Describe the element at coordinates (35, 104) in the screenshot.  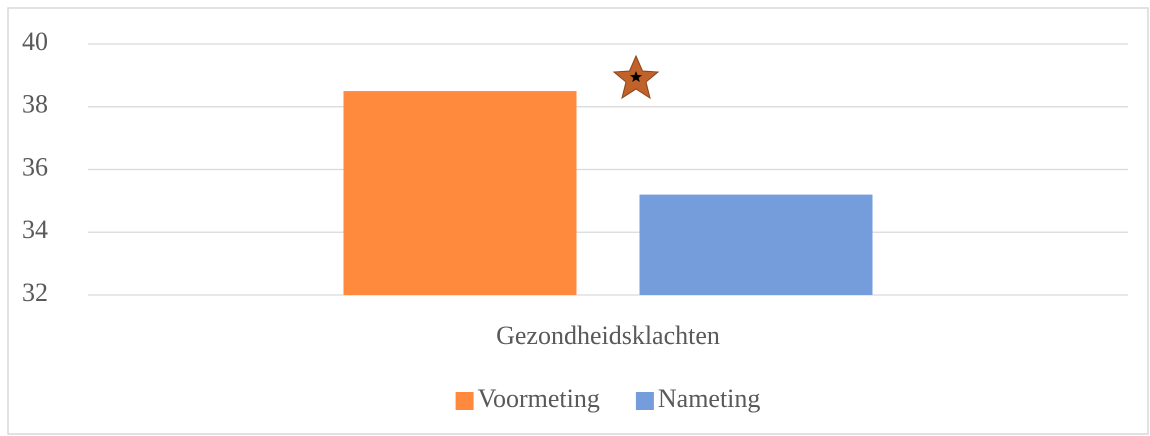
I see `y-tick-label: 38` at that location.